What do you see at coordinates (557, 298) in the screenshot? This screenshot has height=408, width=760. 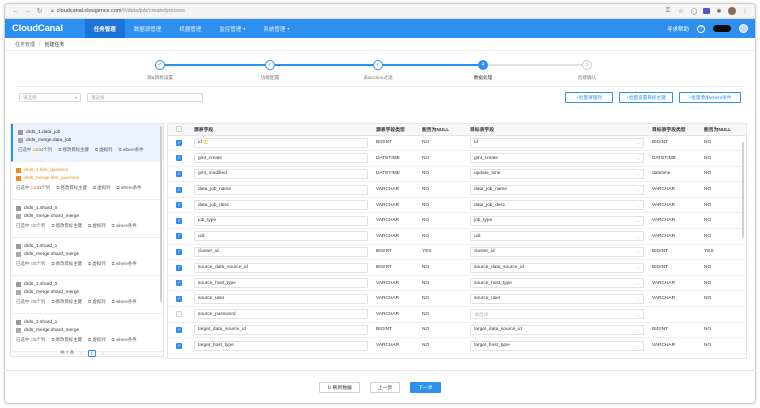 I see `target-column-select: source_user ⌄` at bounding box center [557, 298].